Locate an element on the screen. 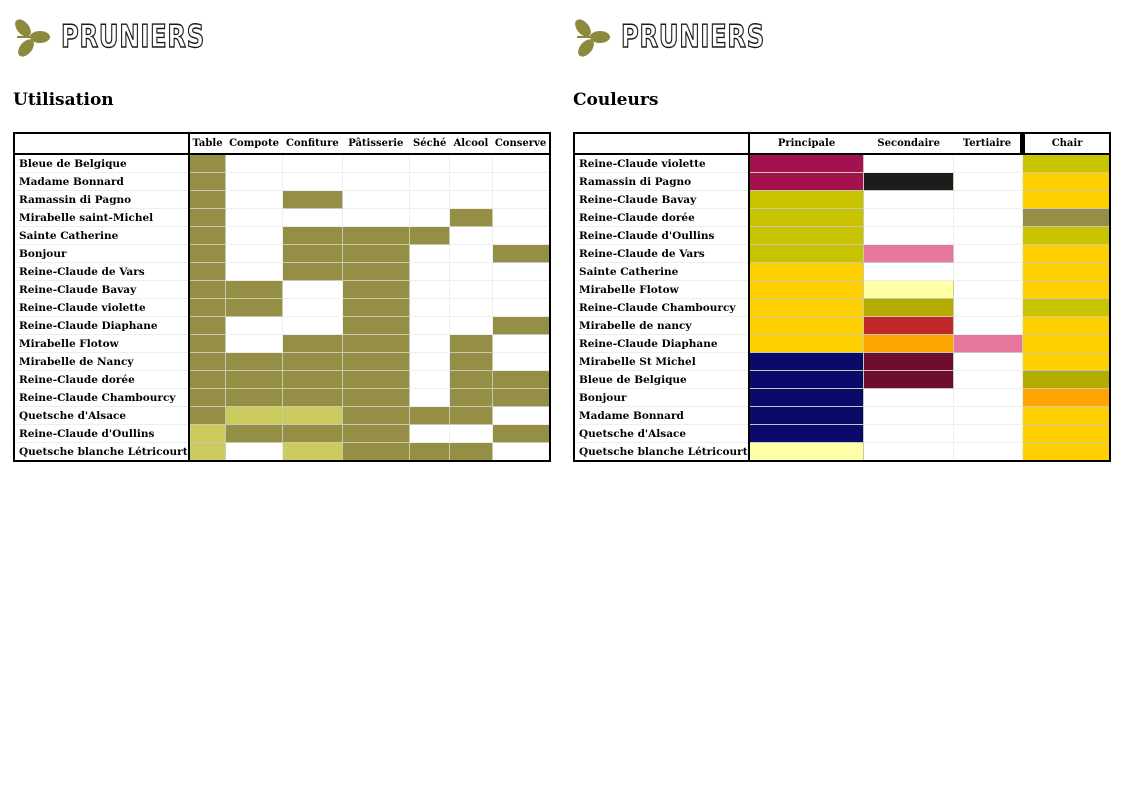 The height and width of the screenshot is (794, 1123). chair-column-header: Chair is located at coordinates (1065, 144).